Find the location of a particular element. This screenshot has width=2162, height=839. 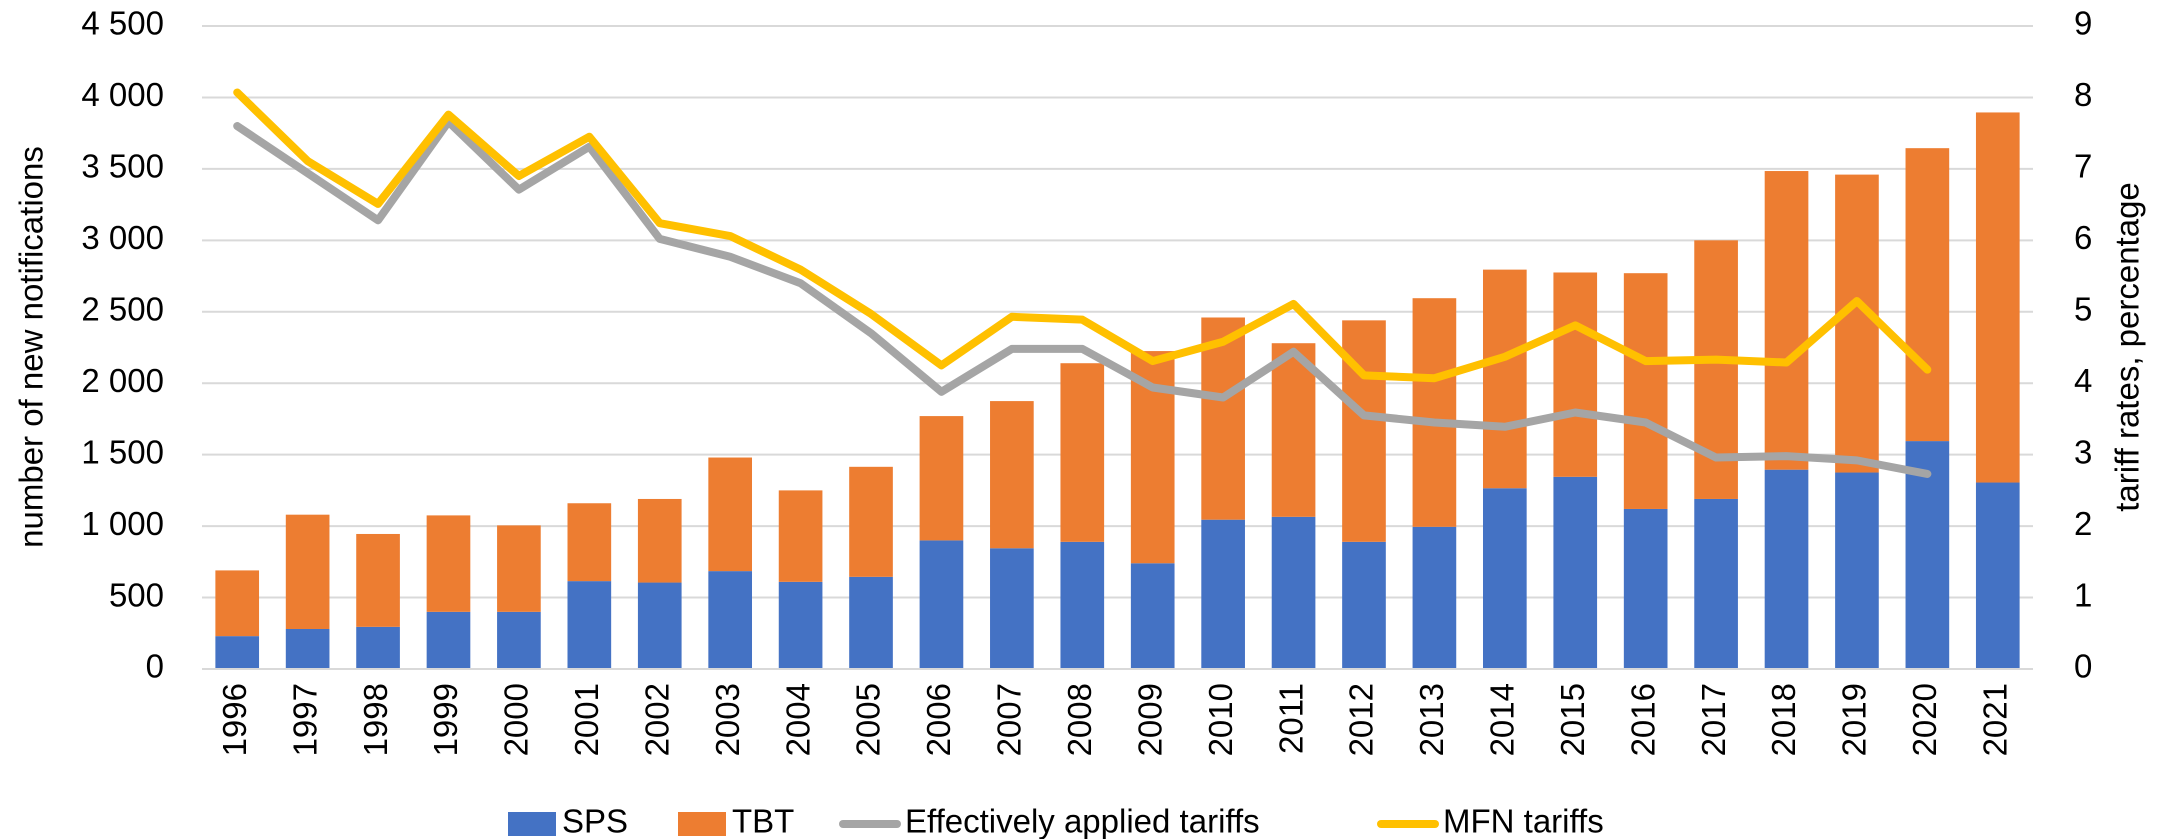

x-tick-label: 1997 is located at coordinates (304, 719).